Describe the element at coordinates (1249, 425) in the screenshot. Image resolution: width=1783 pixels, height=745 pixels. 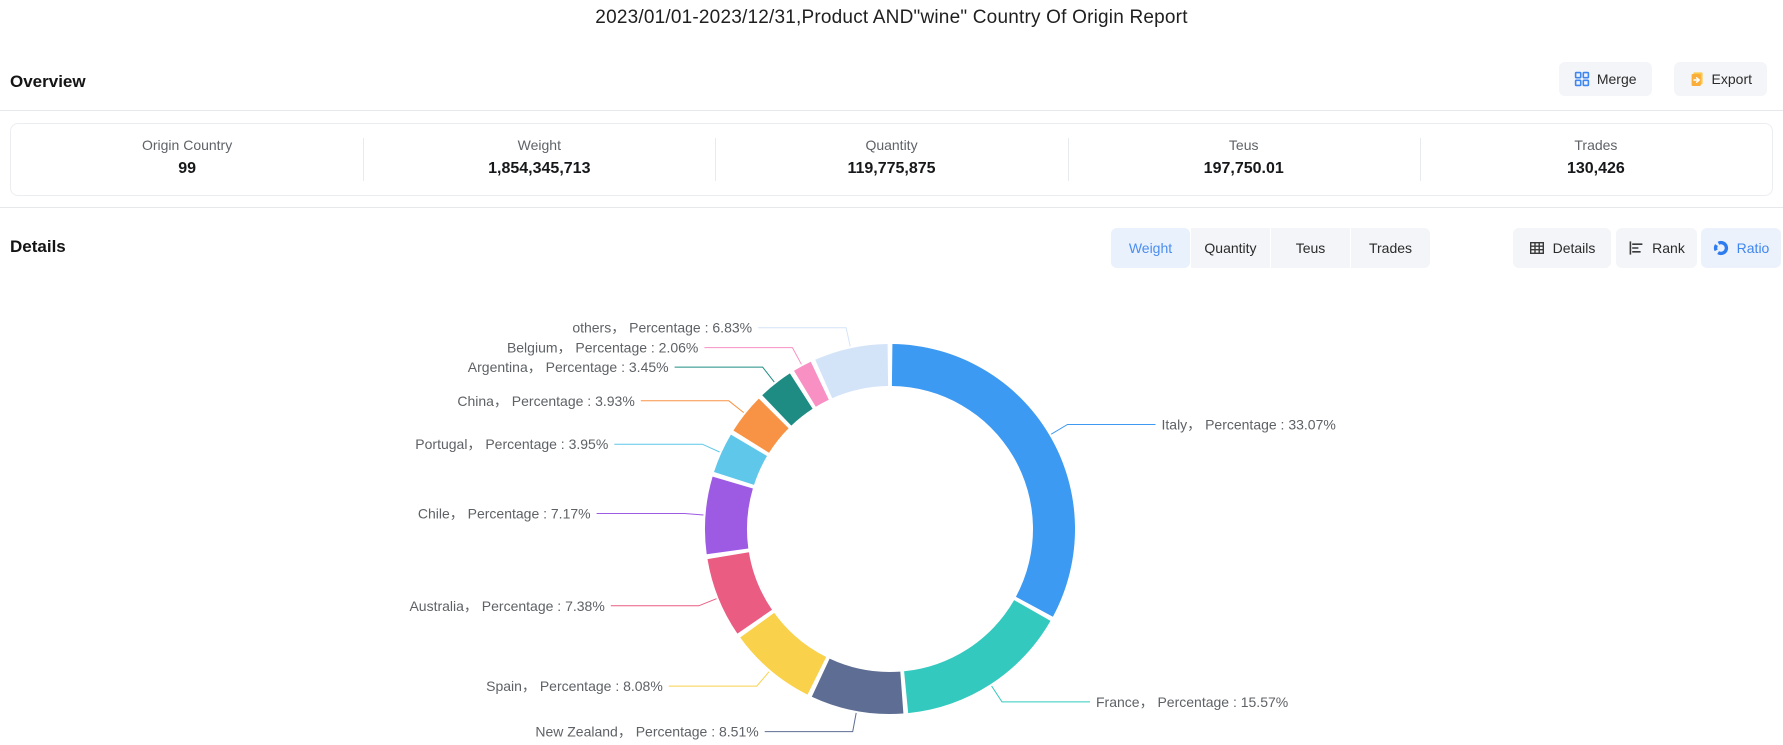
I see `pie-label-italy: Italy， Percentage : 33.07%` at that location.